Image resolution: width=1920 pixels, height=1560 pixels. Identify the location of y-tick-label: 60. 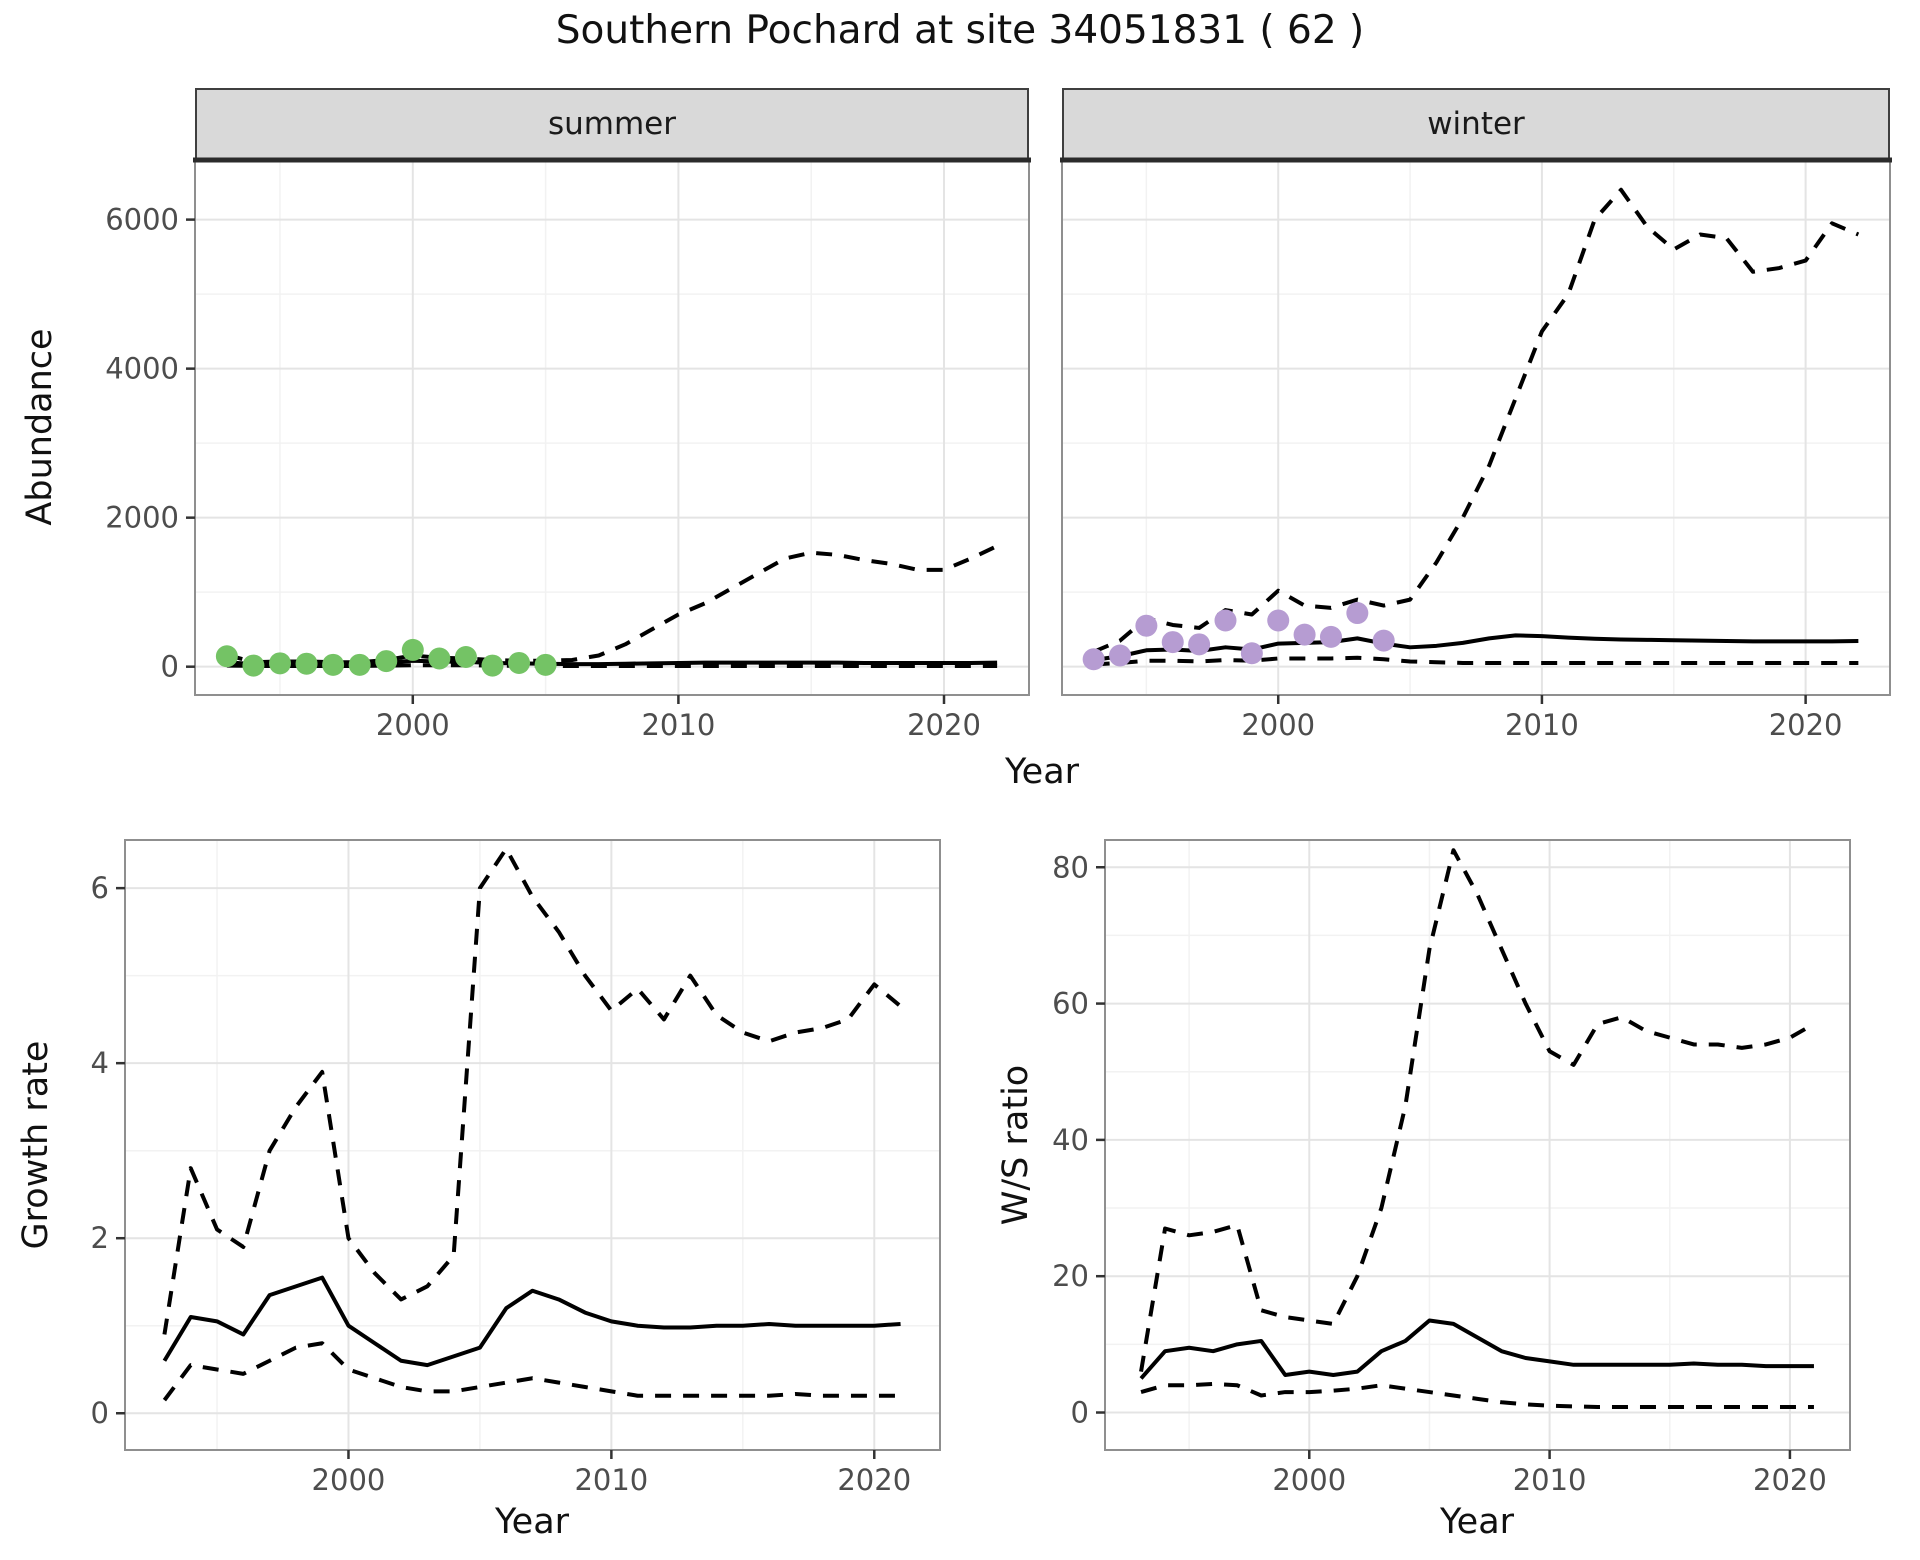
(1070, 1004).